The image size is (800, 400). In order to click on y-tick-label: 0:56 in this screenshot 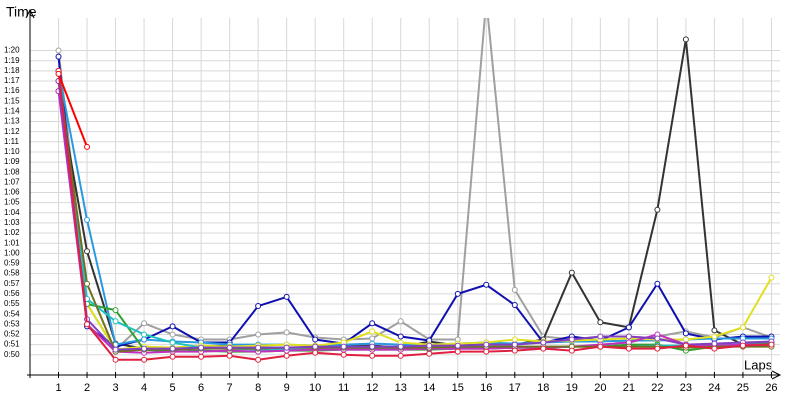, I will do `click(12, 293)`.